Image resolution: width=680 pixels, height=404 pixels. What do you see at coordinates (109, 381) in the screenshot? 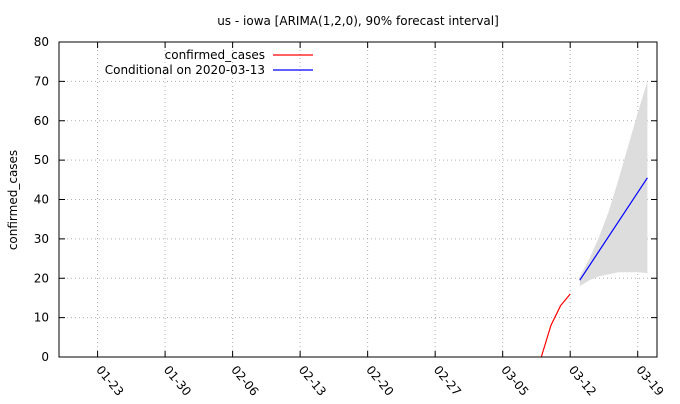
I see `x-tick-label: 01-23` at bounding box center [109, 381].